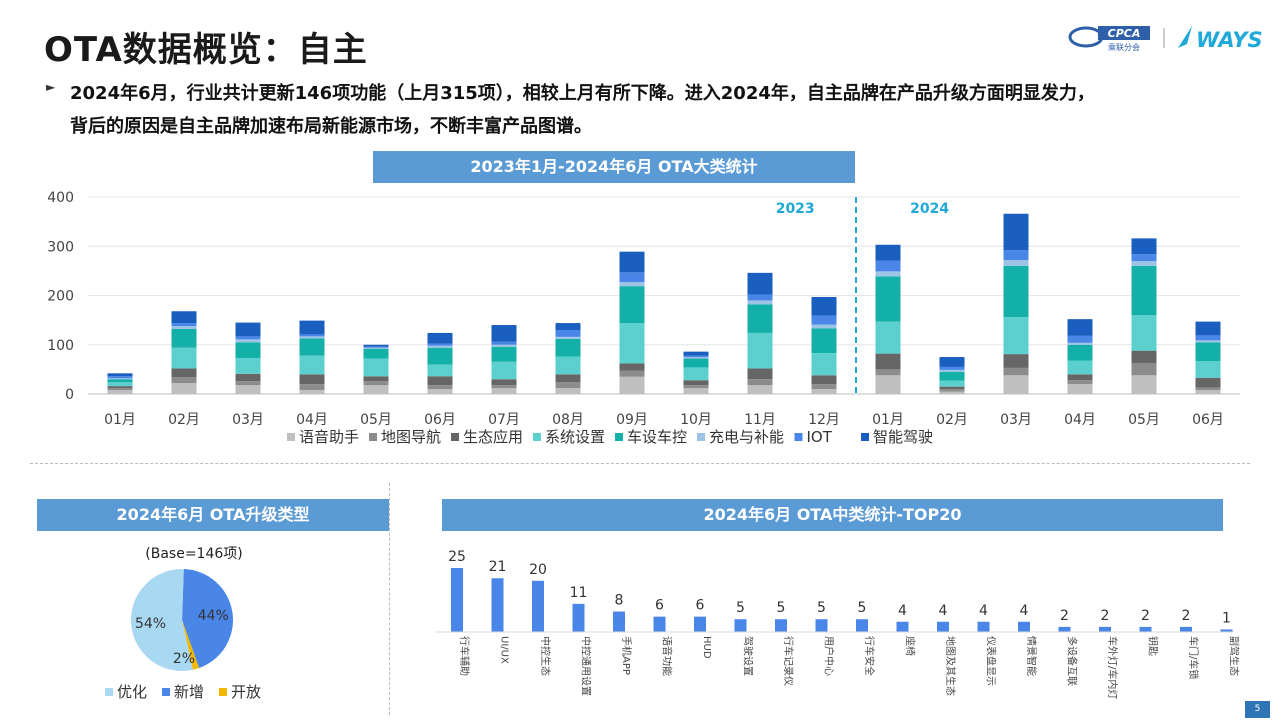 The height and width of the screenshot is (720, 1280). I want to click on top20-category-label: UI/UX, so click(504, 650).